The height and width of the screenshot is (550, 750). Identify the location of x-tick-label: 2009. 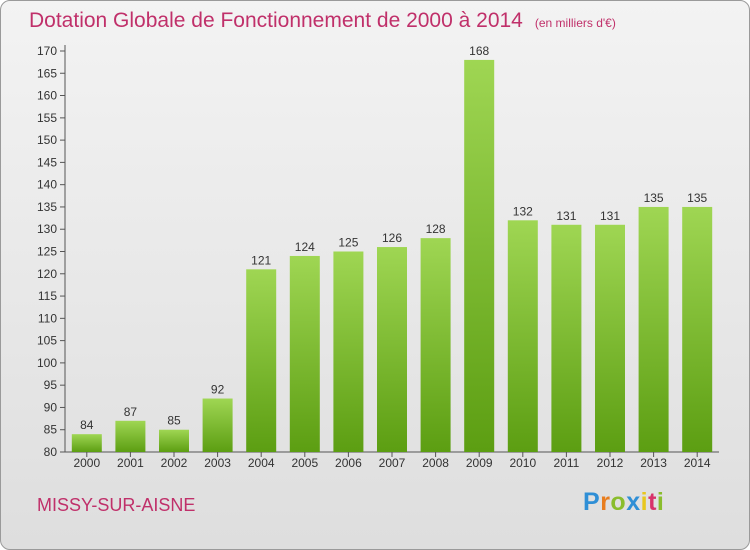
(479, 463).